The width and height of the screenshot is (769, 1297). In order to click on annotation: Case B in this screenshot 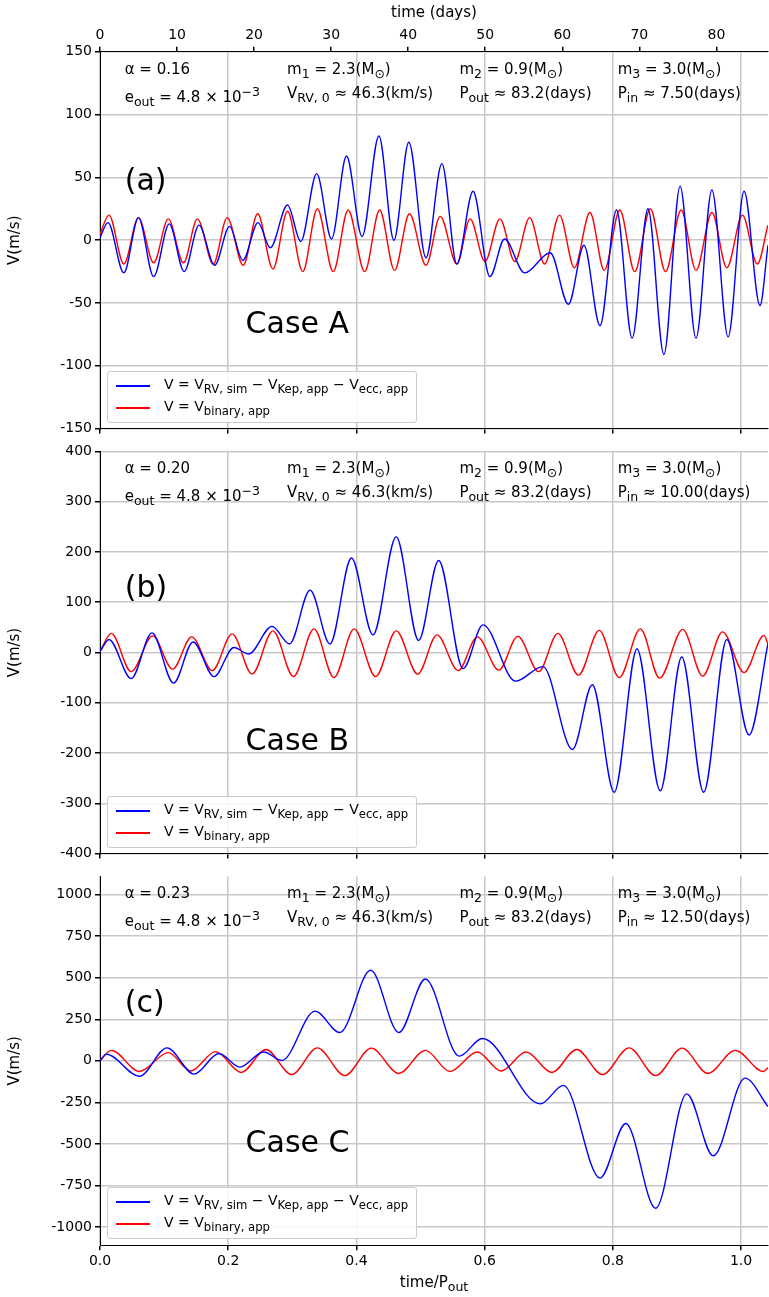, I will do `click(297, 739)`.